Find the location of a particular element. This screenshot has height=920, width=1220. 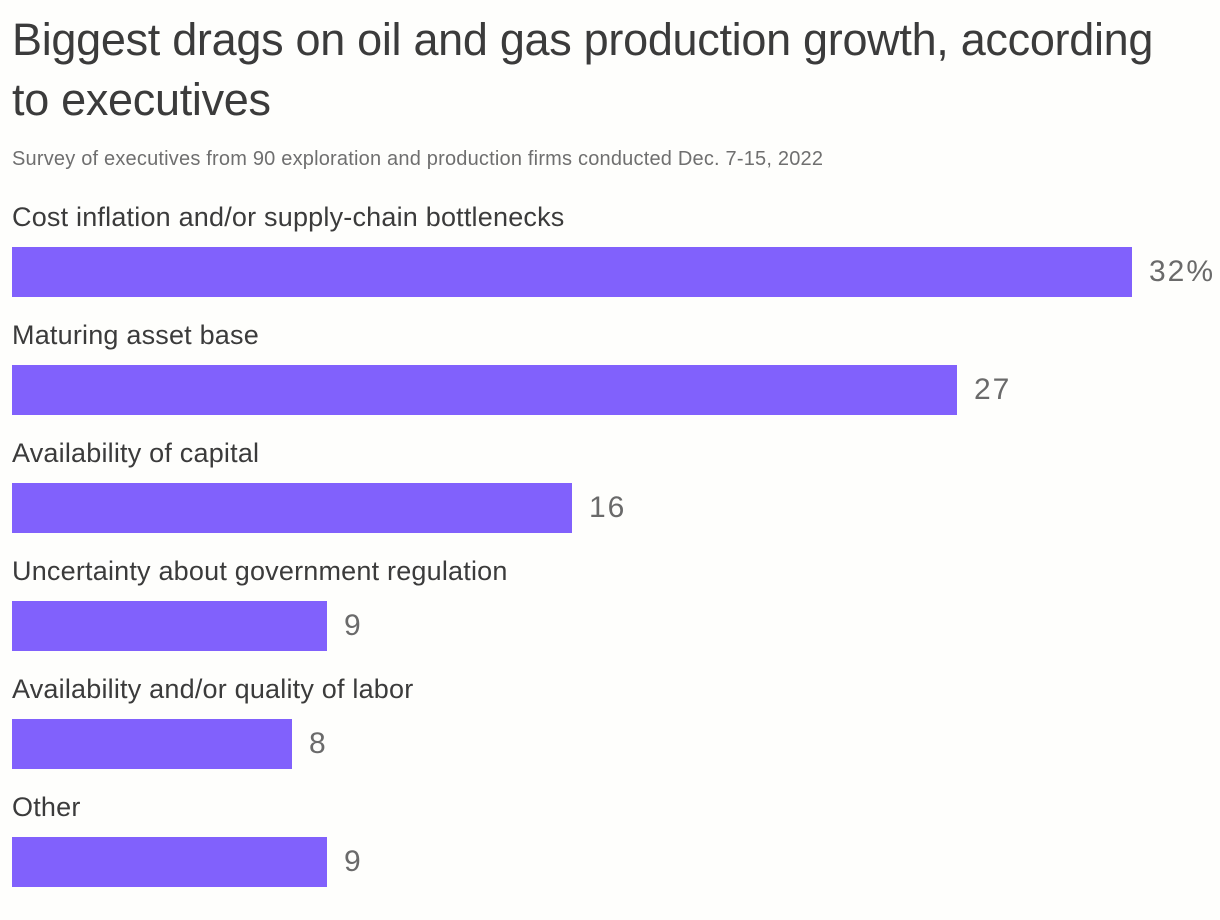

category-label: Maturing asset base is located at coordinates (135, 334).